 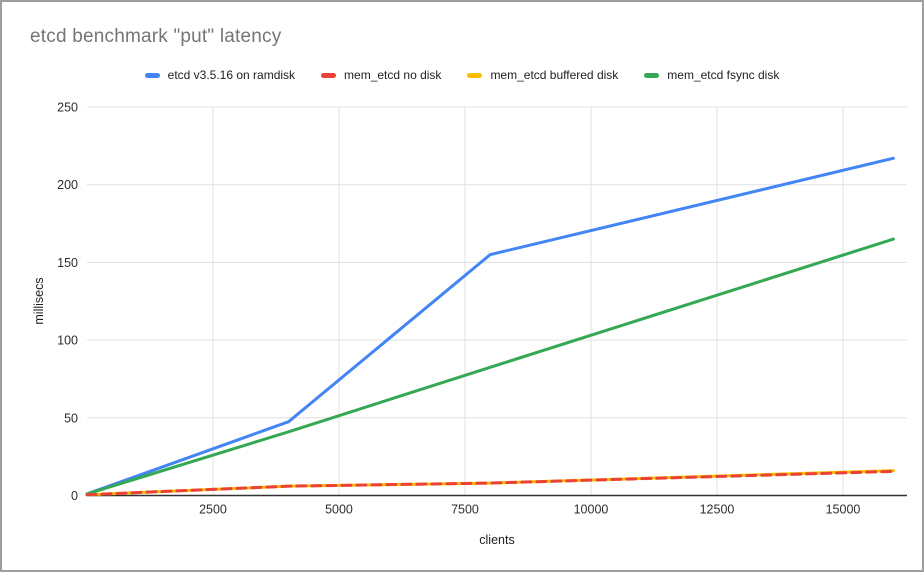 What do you see at coordinates (67, 185) in the screenshot?
I see `y-tick-label: 200` at bounding box center [67, 185].